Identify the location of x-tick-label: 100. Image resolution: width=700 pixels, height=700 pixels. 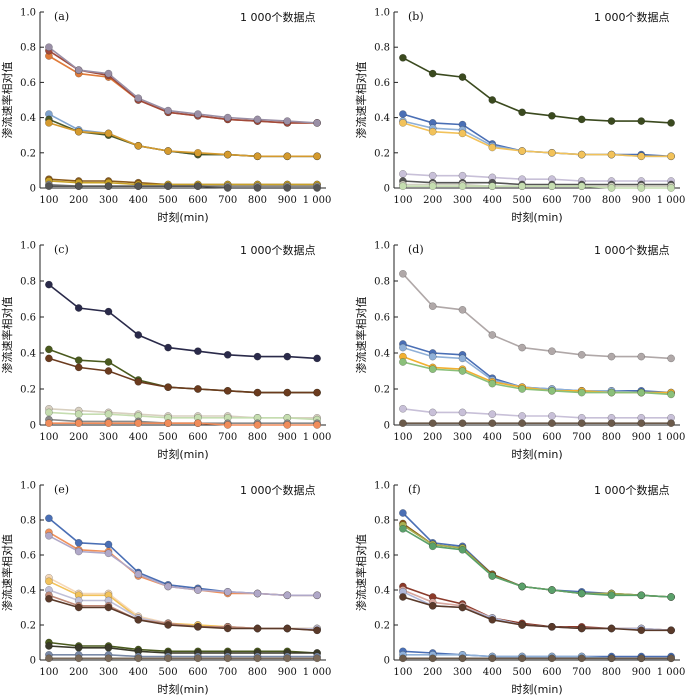
(402, 437).